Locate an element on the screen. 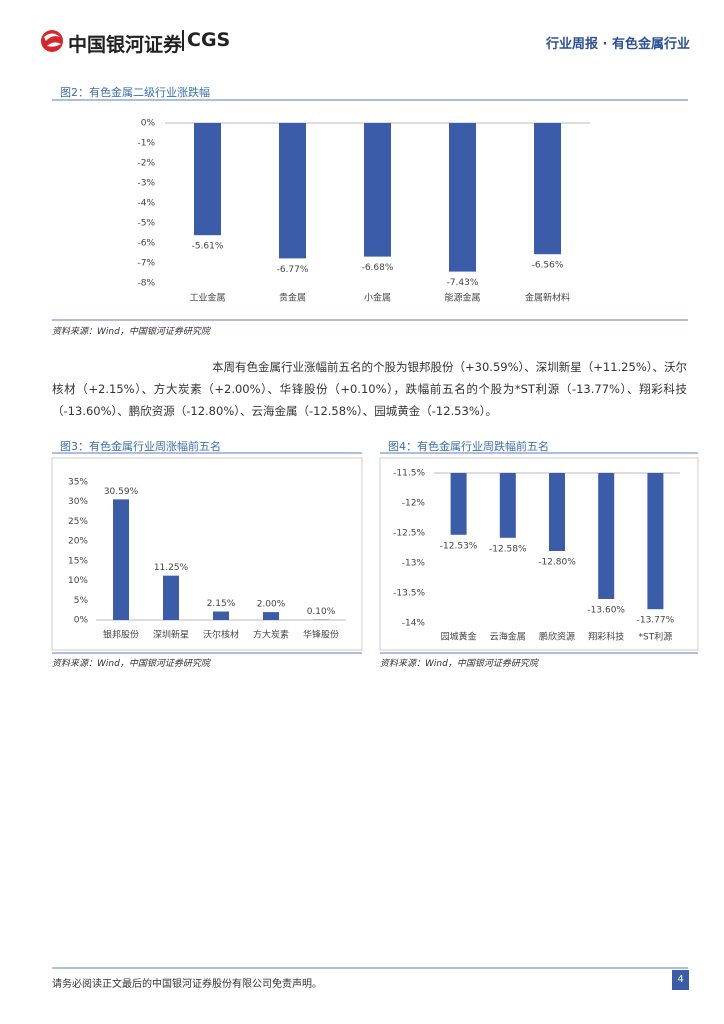 Image resolution: width=724 pixels, height=1024 pixels. x-tick-label: 华锋股份 is located at coordinates (321, 635).